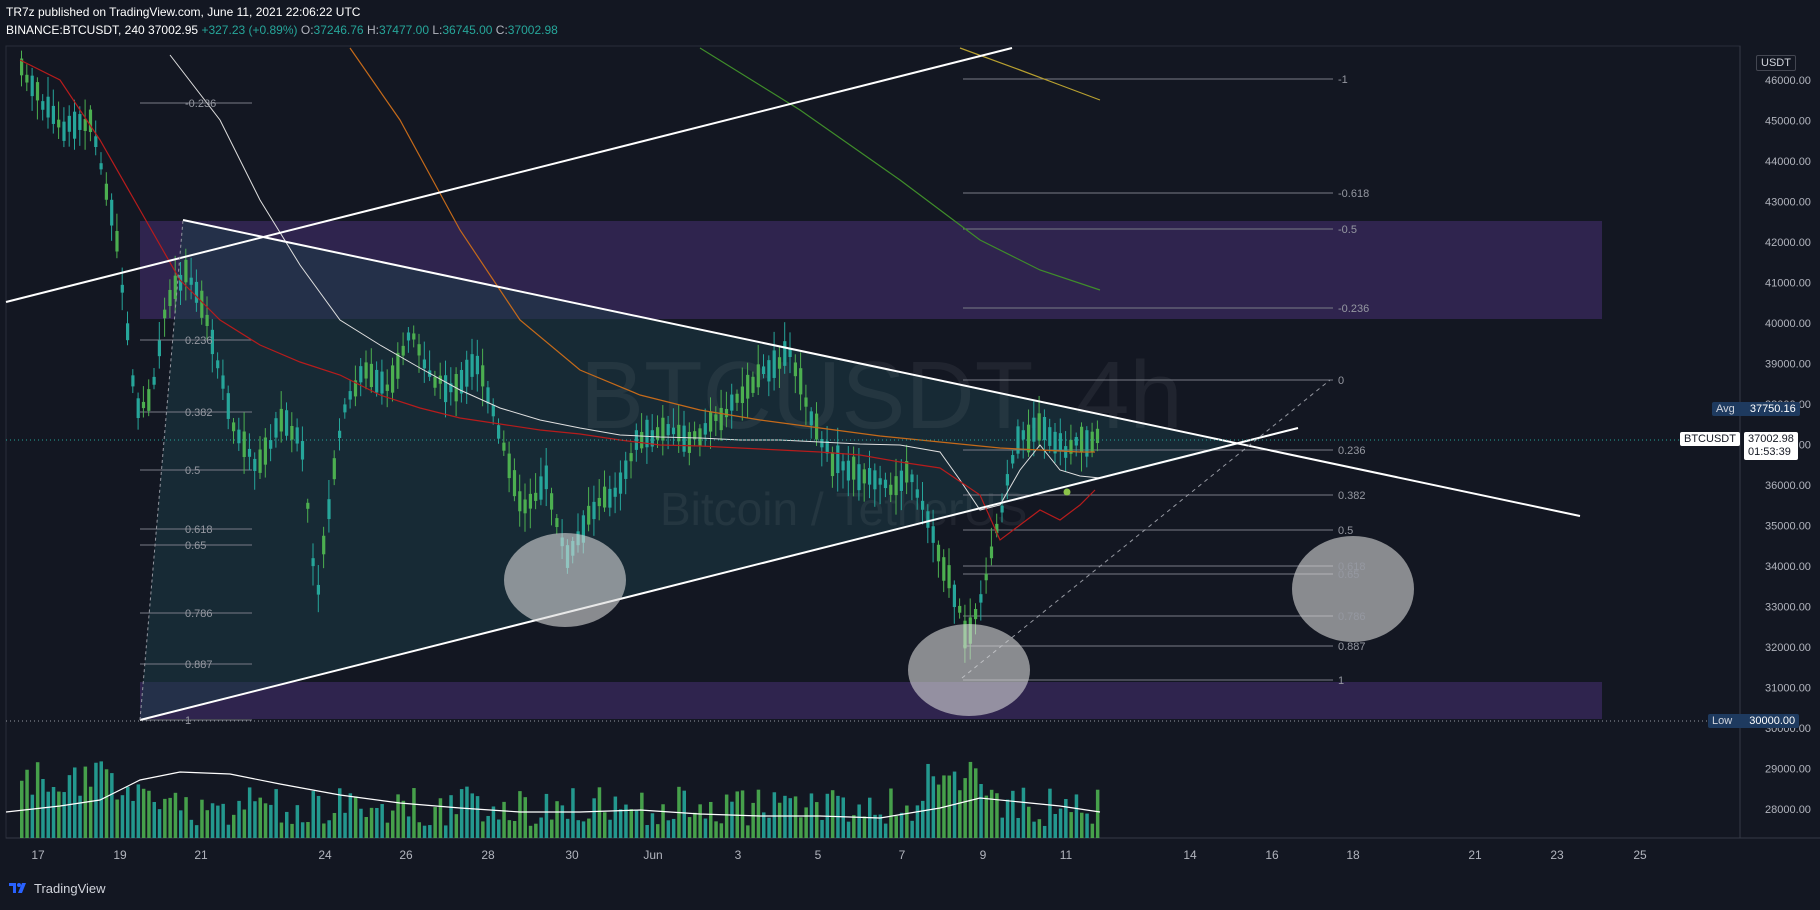  Describe the element at coordinates (372, 30) in the screenshot. I see `high-label: H:` at that location.